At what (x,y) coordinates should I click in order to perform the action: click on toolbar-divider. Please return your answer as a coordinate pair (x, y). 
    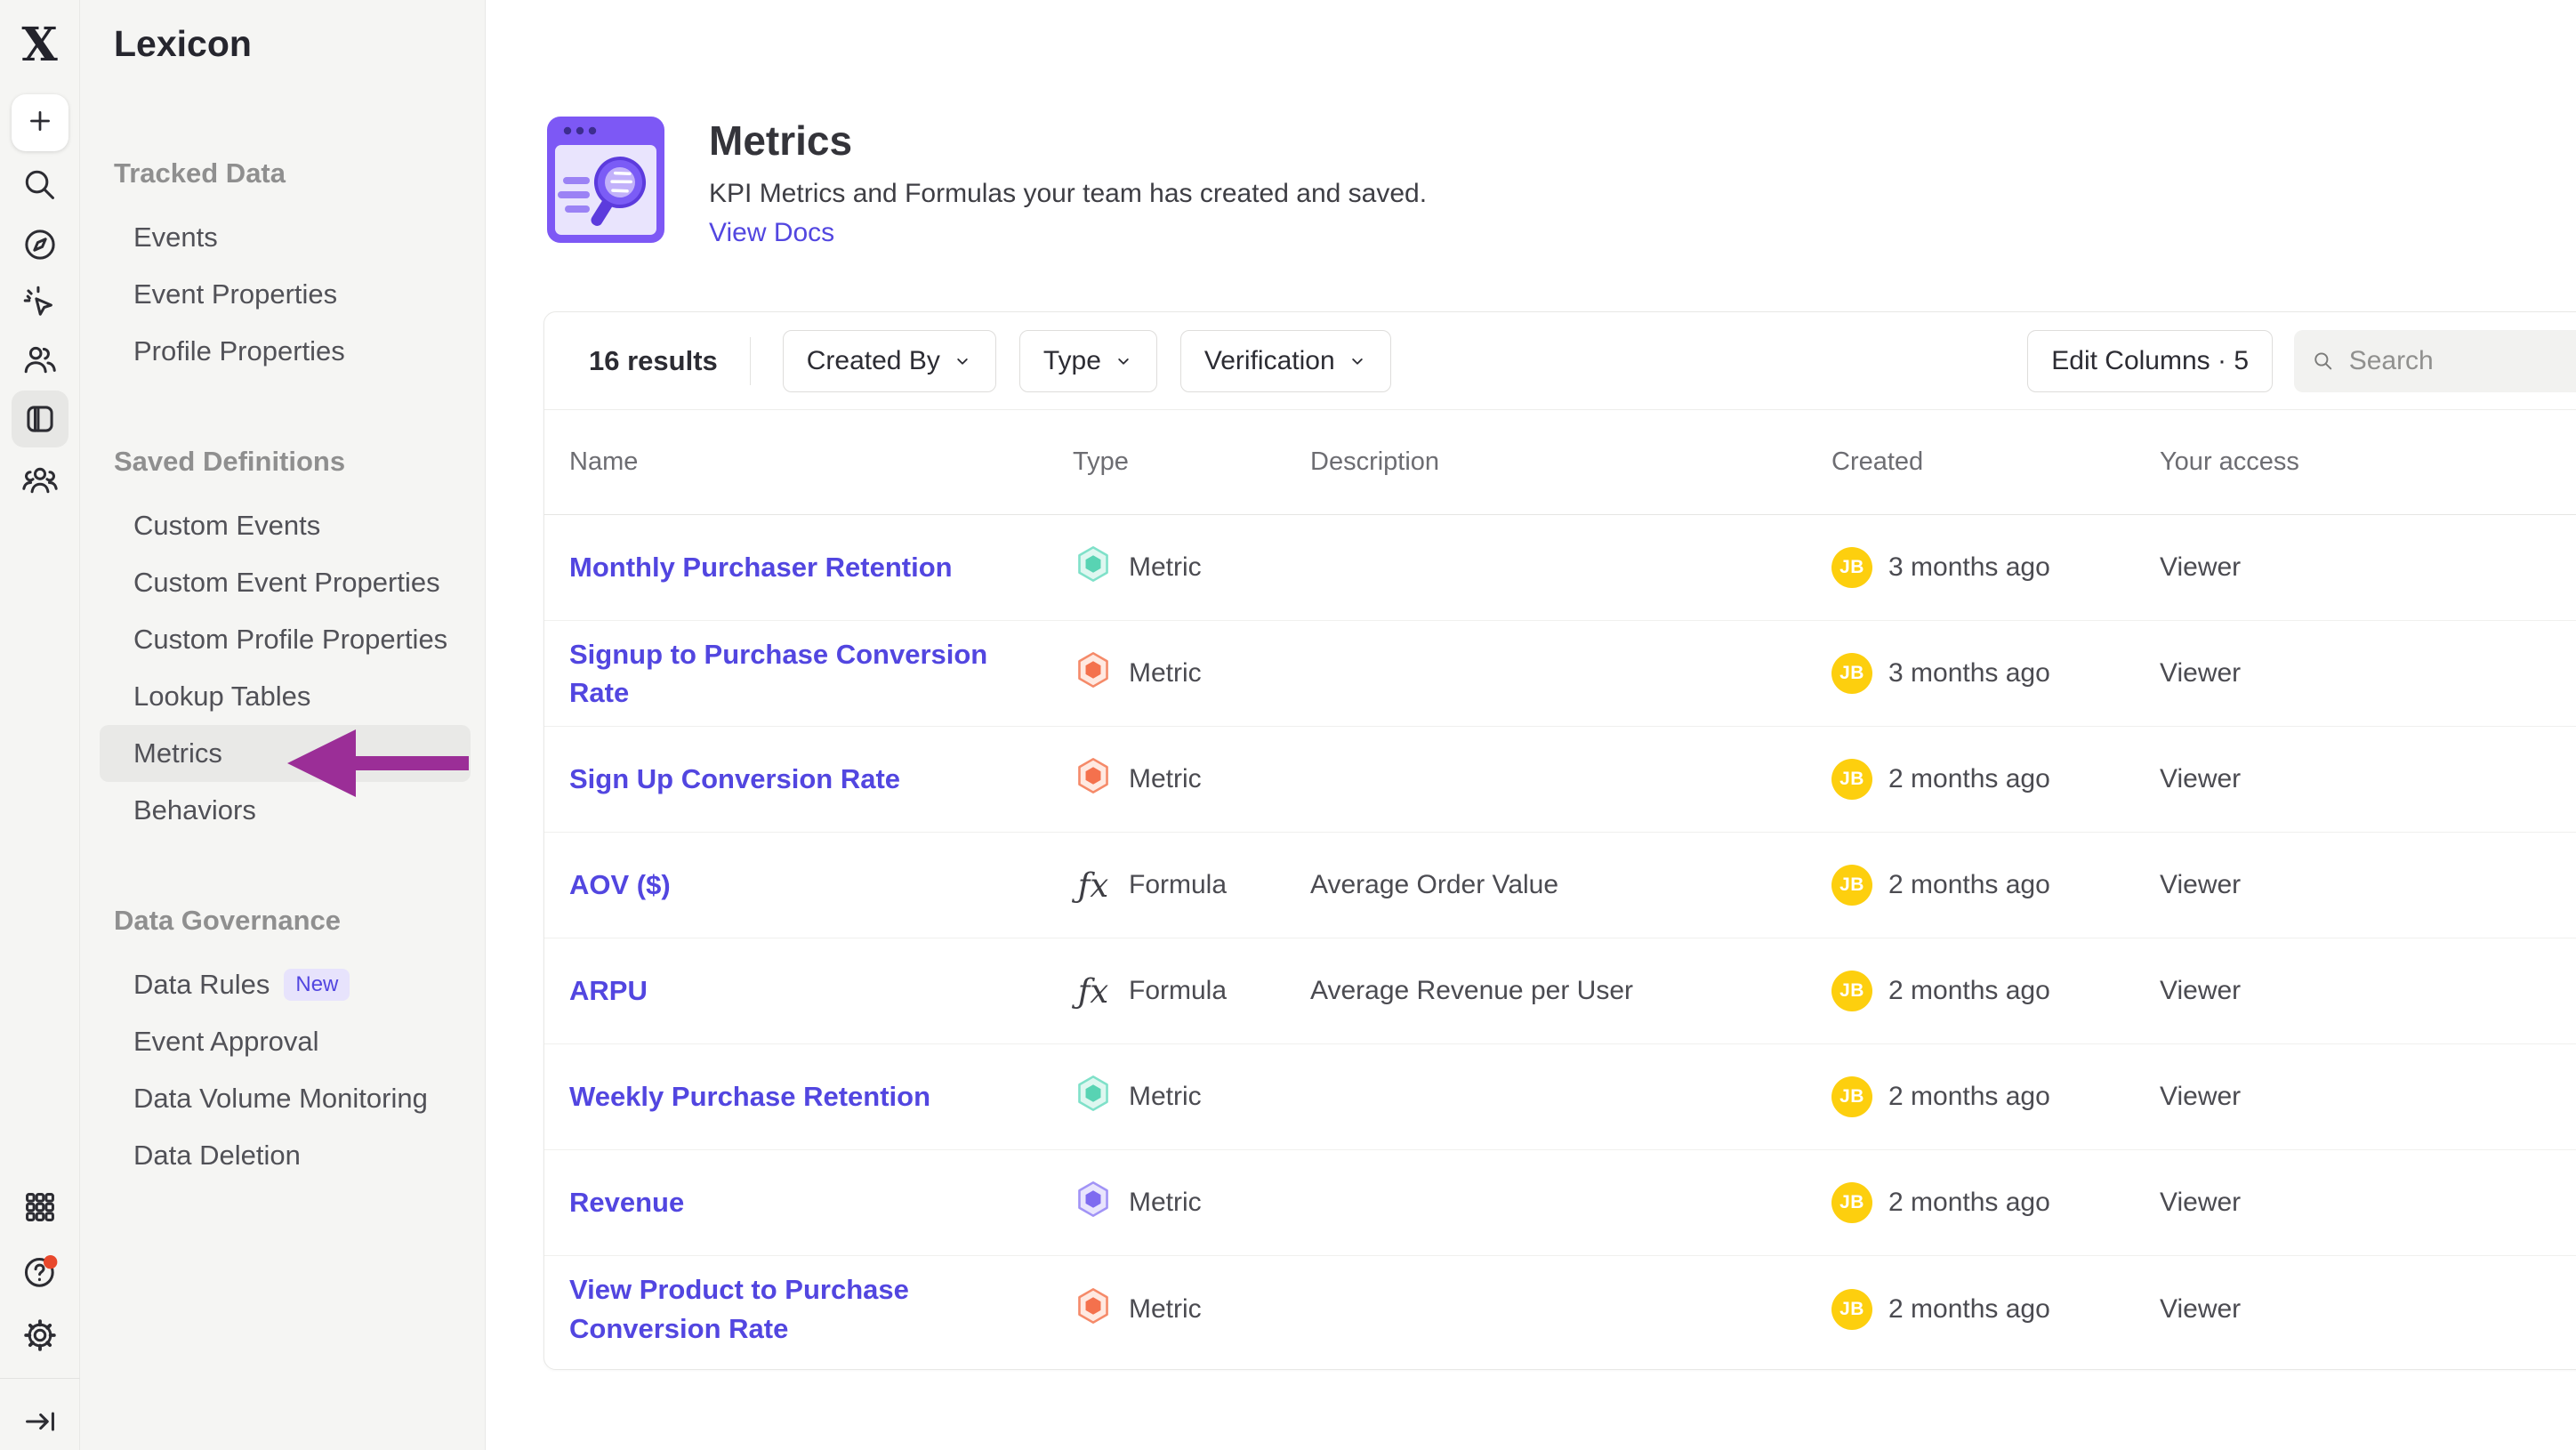
    Looking at the image, I should click on (750, 360).